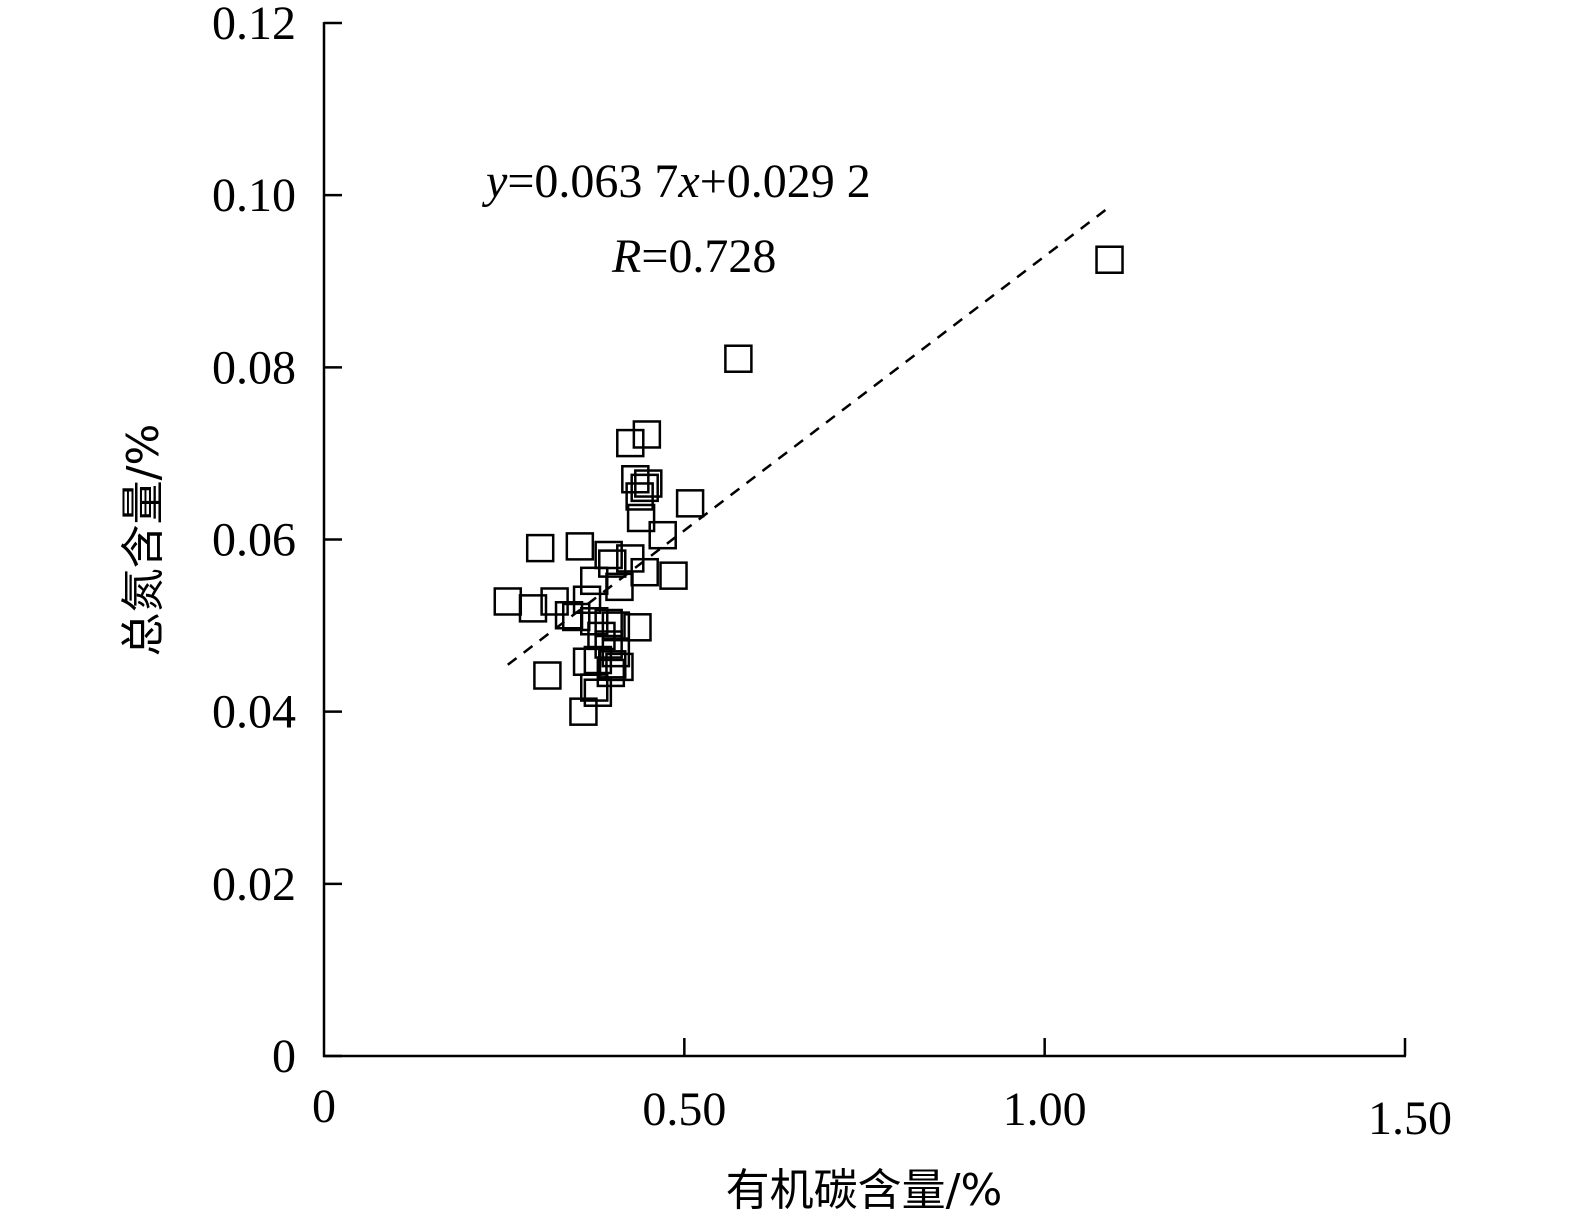  Describe the element at coordinates (708, 256) in the screenshot. I see `r-value: =0.728` at that location.